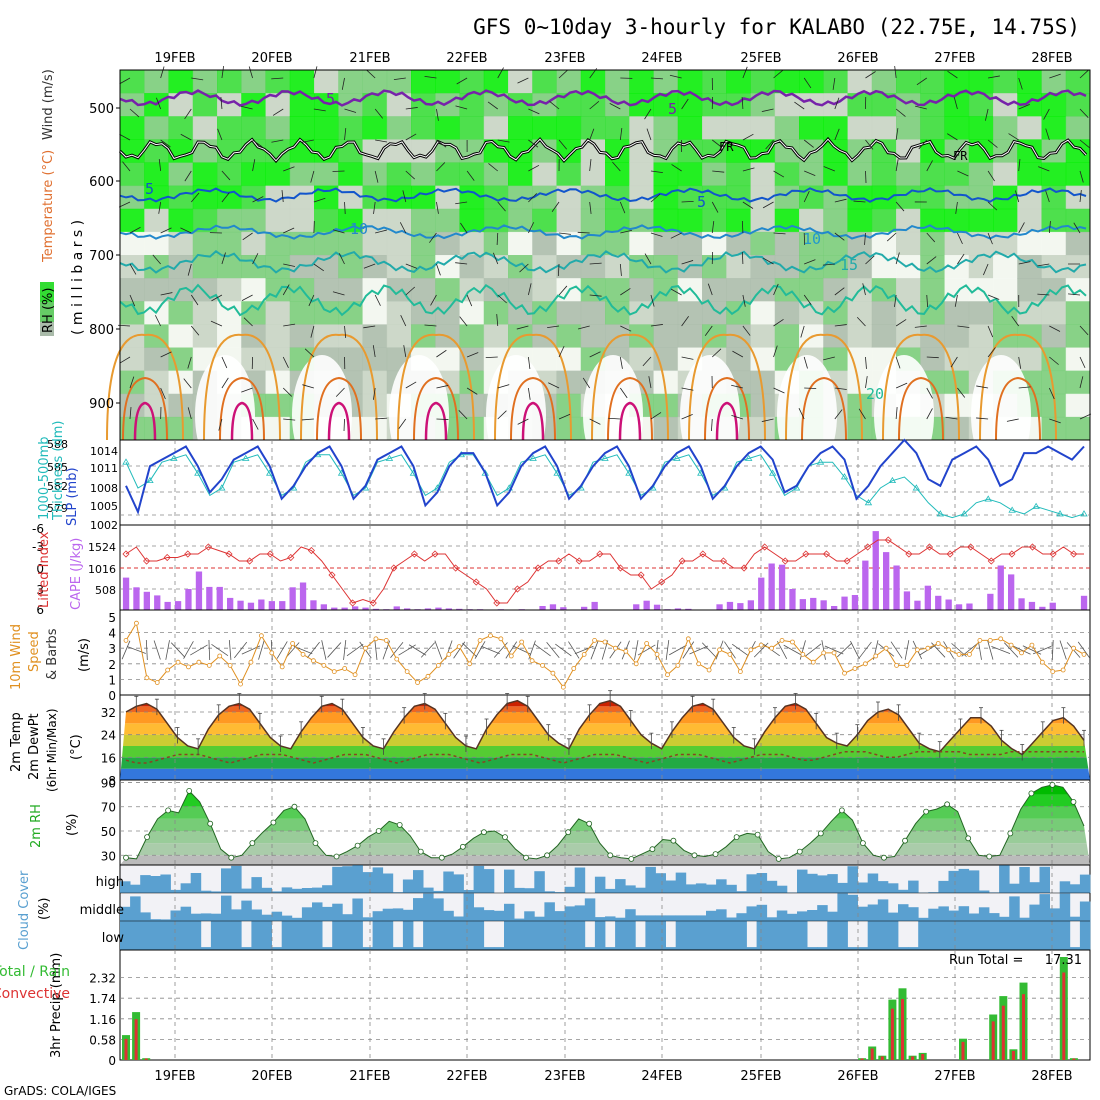  Describe the element at coordinates (102, 999) in the screenshot. I see `precip-tick: 1.74` at that location.